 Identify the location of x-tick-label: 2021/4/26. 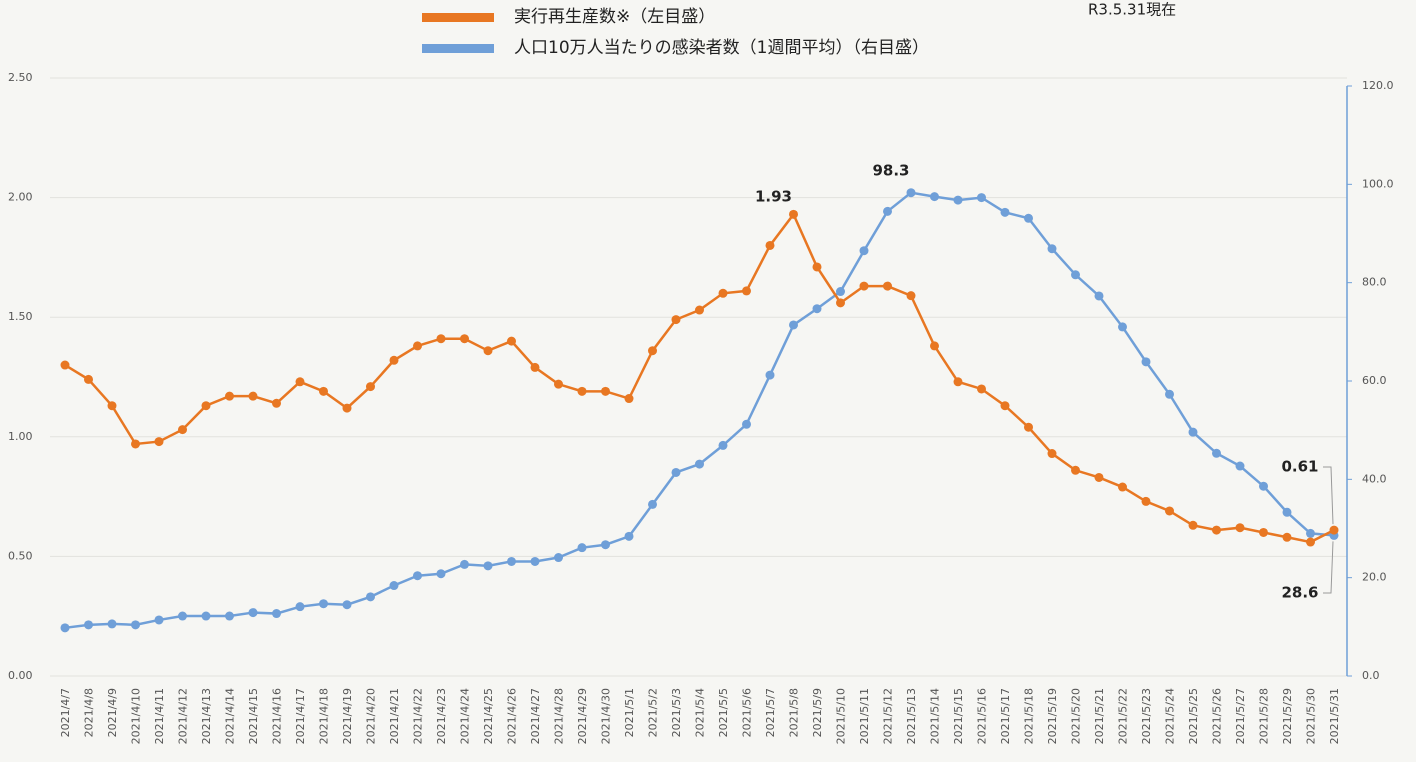
(512, 716).